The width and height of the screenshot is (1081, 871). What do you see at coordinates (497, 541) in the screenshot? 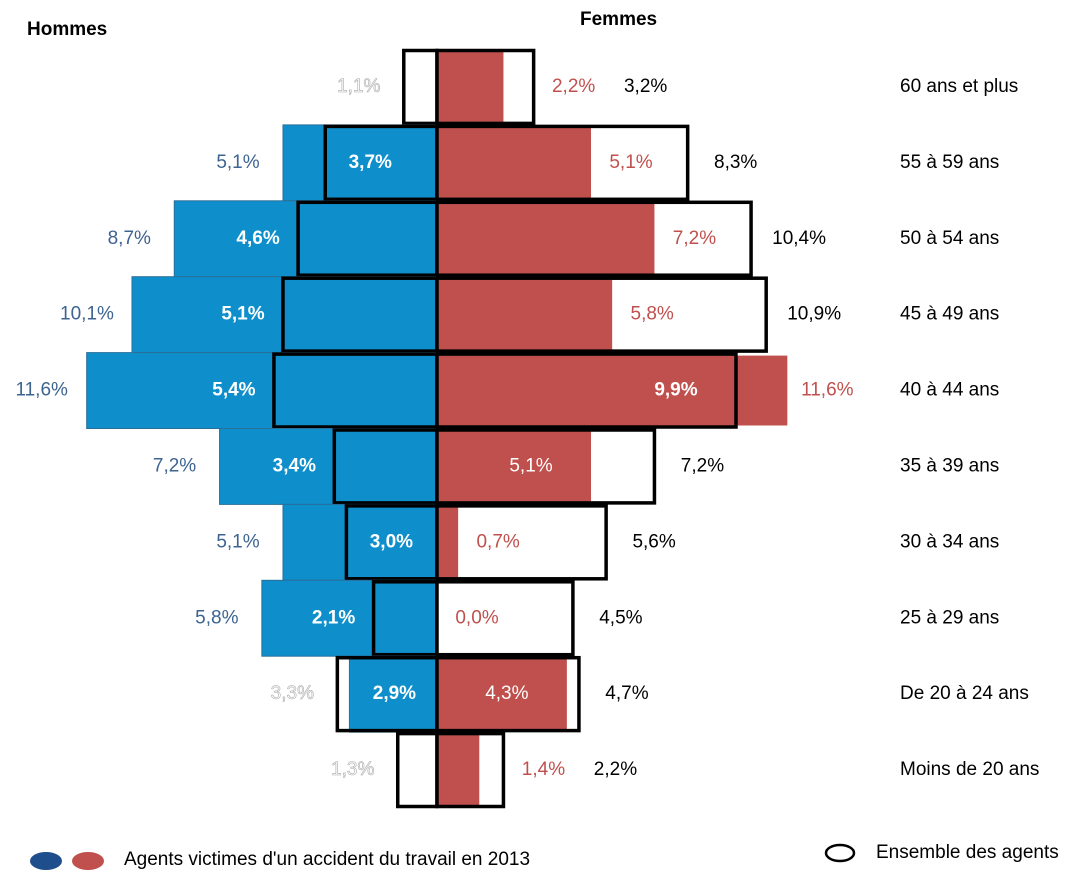
I see `women-victims-label: 0,7%` at bounding box center [497, 541].